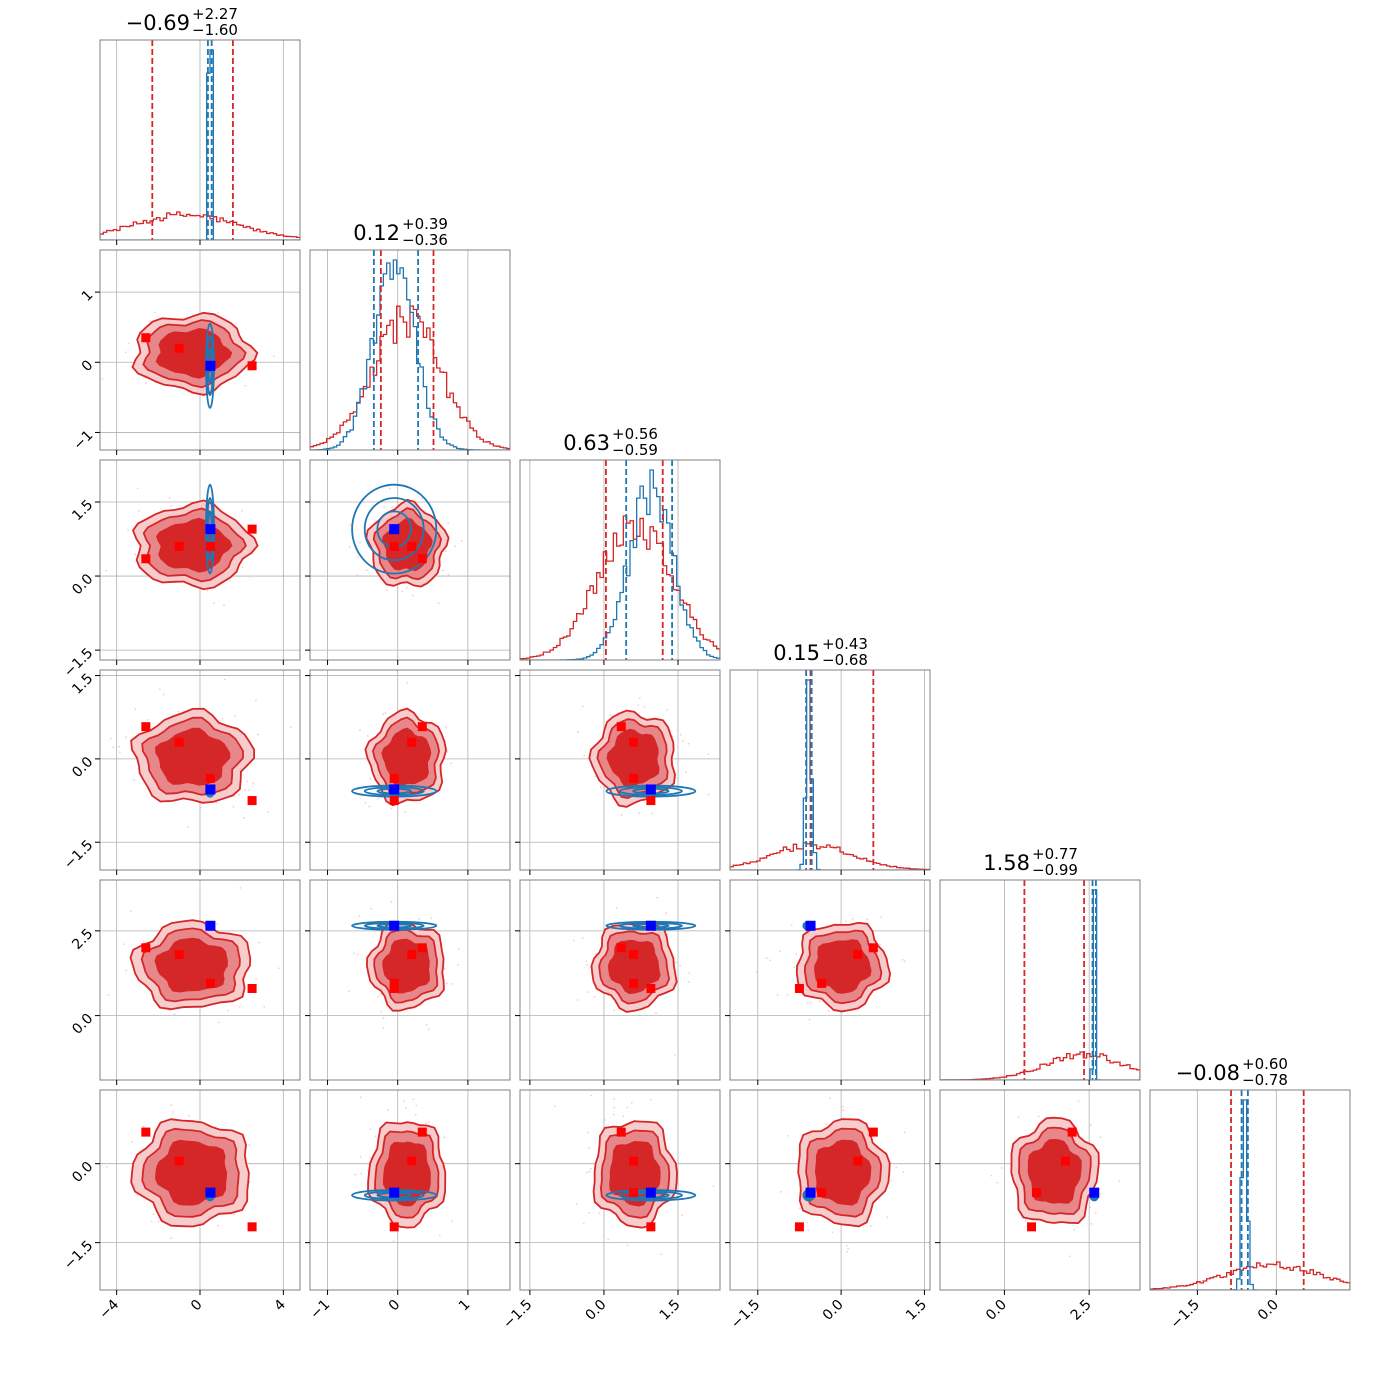 The image size is (1390, 1390). I want to click on panel-title-value: −0.69, so click(158, 23).